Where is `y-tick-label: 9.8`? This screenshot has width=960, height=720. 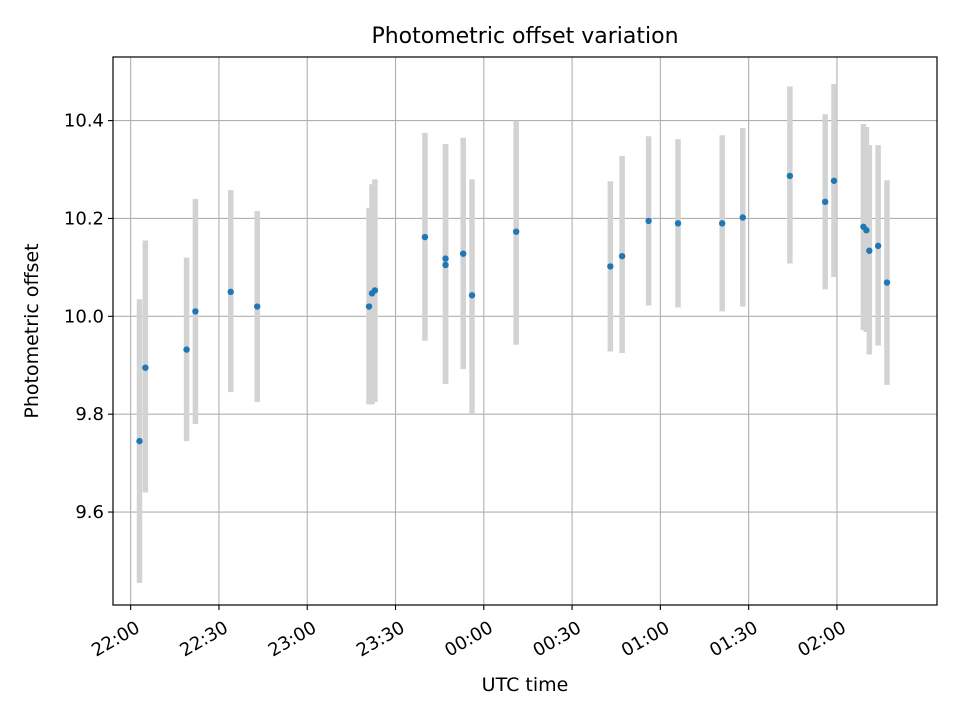 y-tick-label: 9.8 is located at coordinates (89, 414).